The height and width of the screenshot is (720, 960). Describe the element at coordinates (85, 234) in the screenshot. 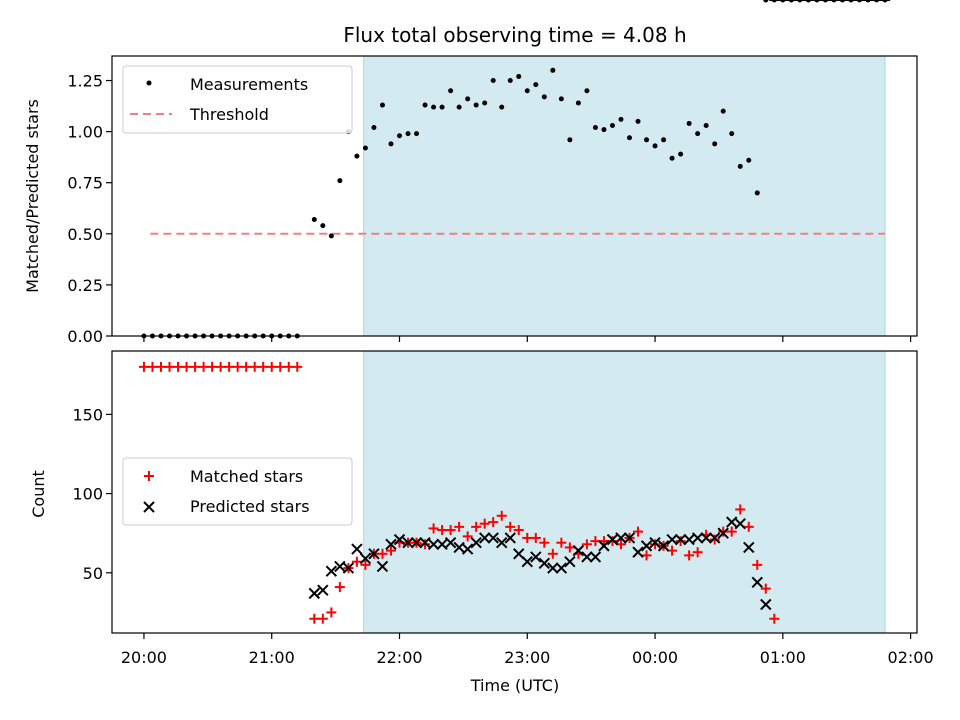

I see `y-tick-label: 0.50` at that location.